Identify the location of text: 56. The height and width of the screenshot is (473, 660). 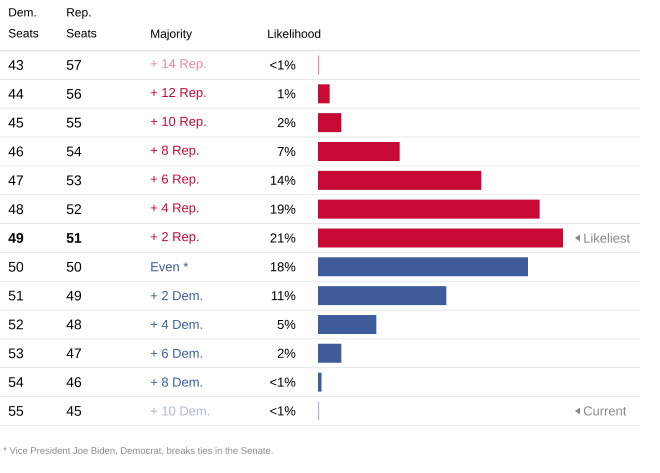
(74, 93).